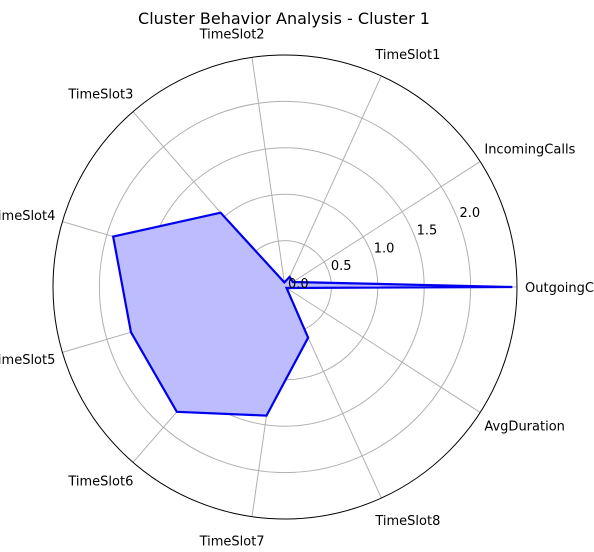 This screenshot has width=594, height=552. I want to click on radial-tick-label: 1.0, so click(384, 248).